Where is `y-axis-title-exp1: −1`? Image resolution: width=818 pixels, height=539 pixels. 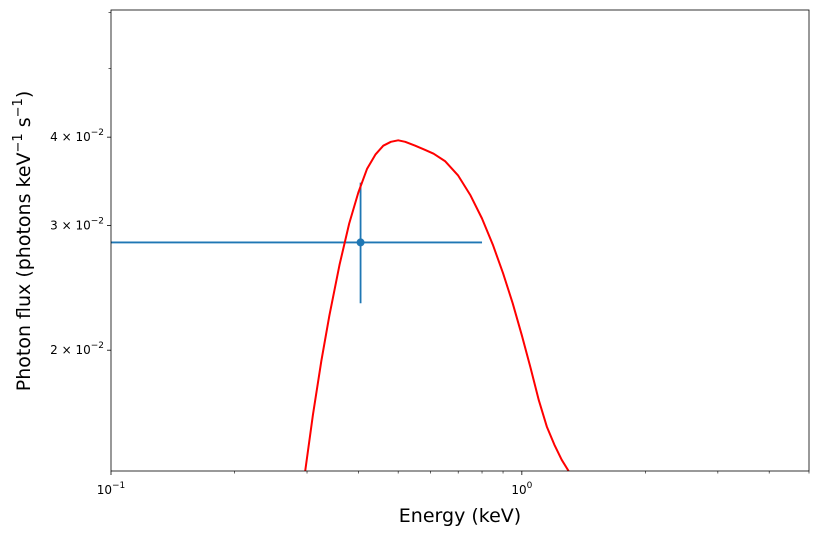
y-axis-title-exp1: −1 is located at coordinates (18, 142).